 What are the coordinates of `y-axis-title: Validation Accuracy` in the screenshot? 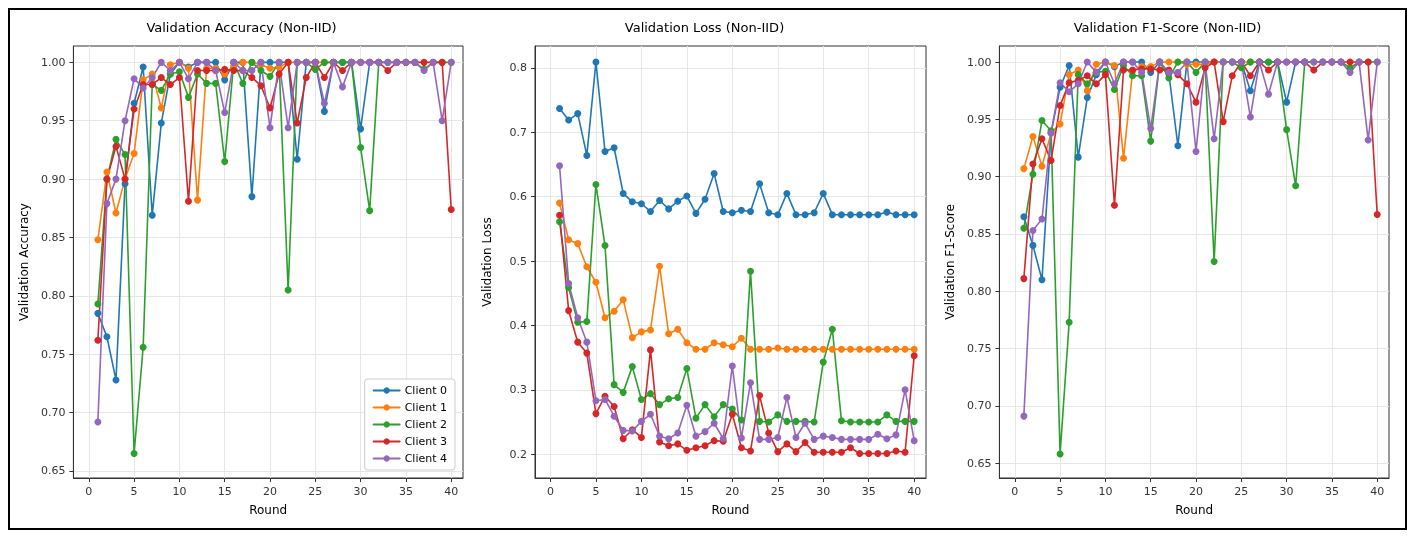 It's located at (24, 262).